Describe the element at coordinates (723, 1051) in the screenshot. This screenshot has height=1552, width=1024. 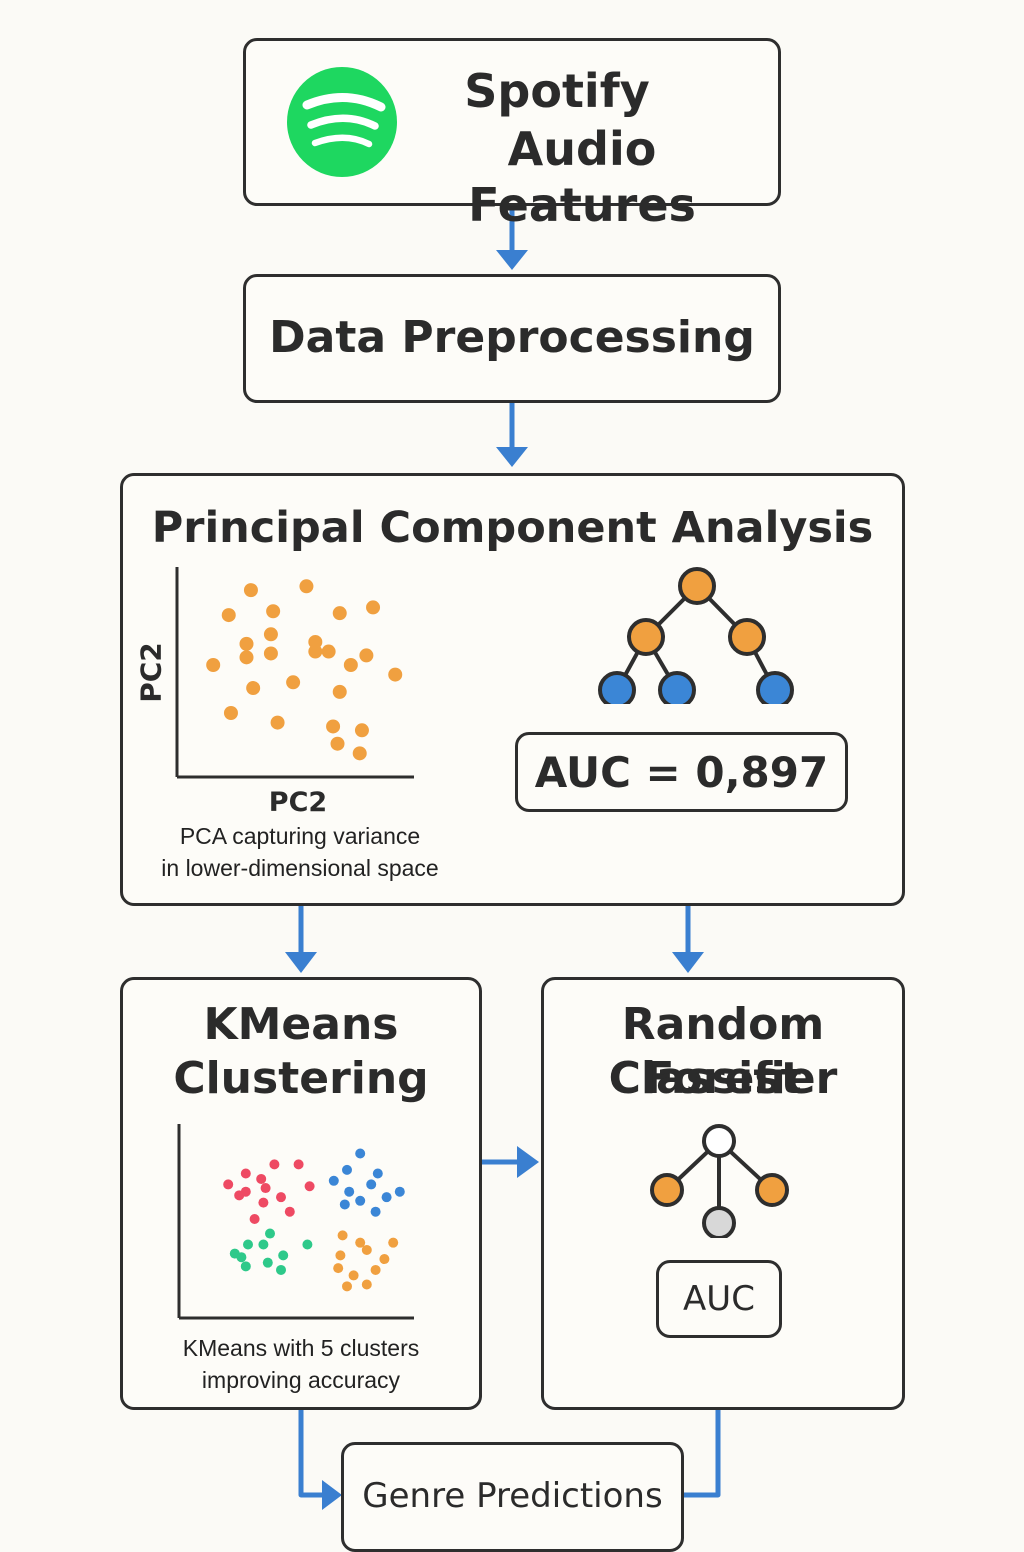
I see `rf-title-line1: Random Forest` at that location.